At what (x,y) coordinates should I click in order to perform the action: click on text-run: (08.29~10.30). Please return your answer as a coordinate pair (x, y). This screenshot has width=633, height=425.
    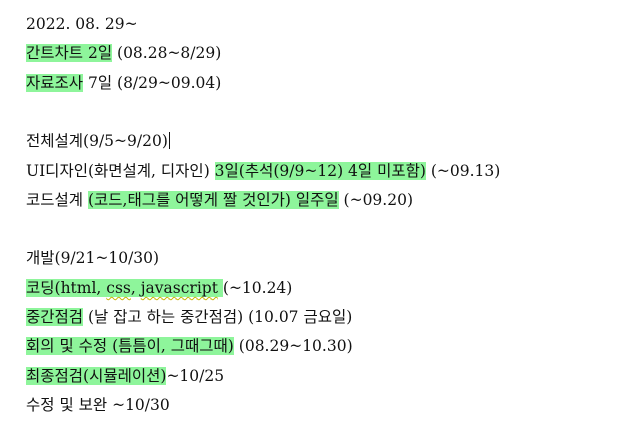
    Looking at the image, I should click on (293, 346).